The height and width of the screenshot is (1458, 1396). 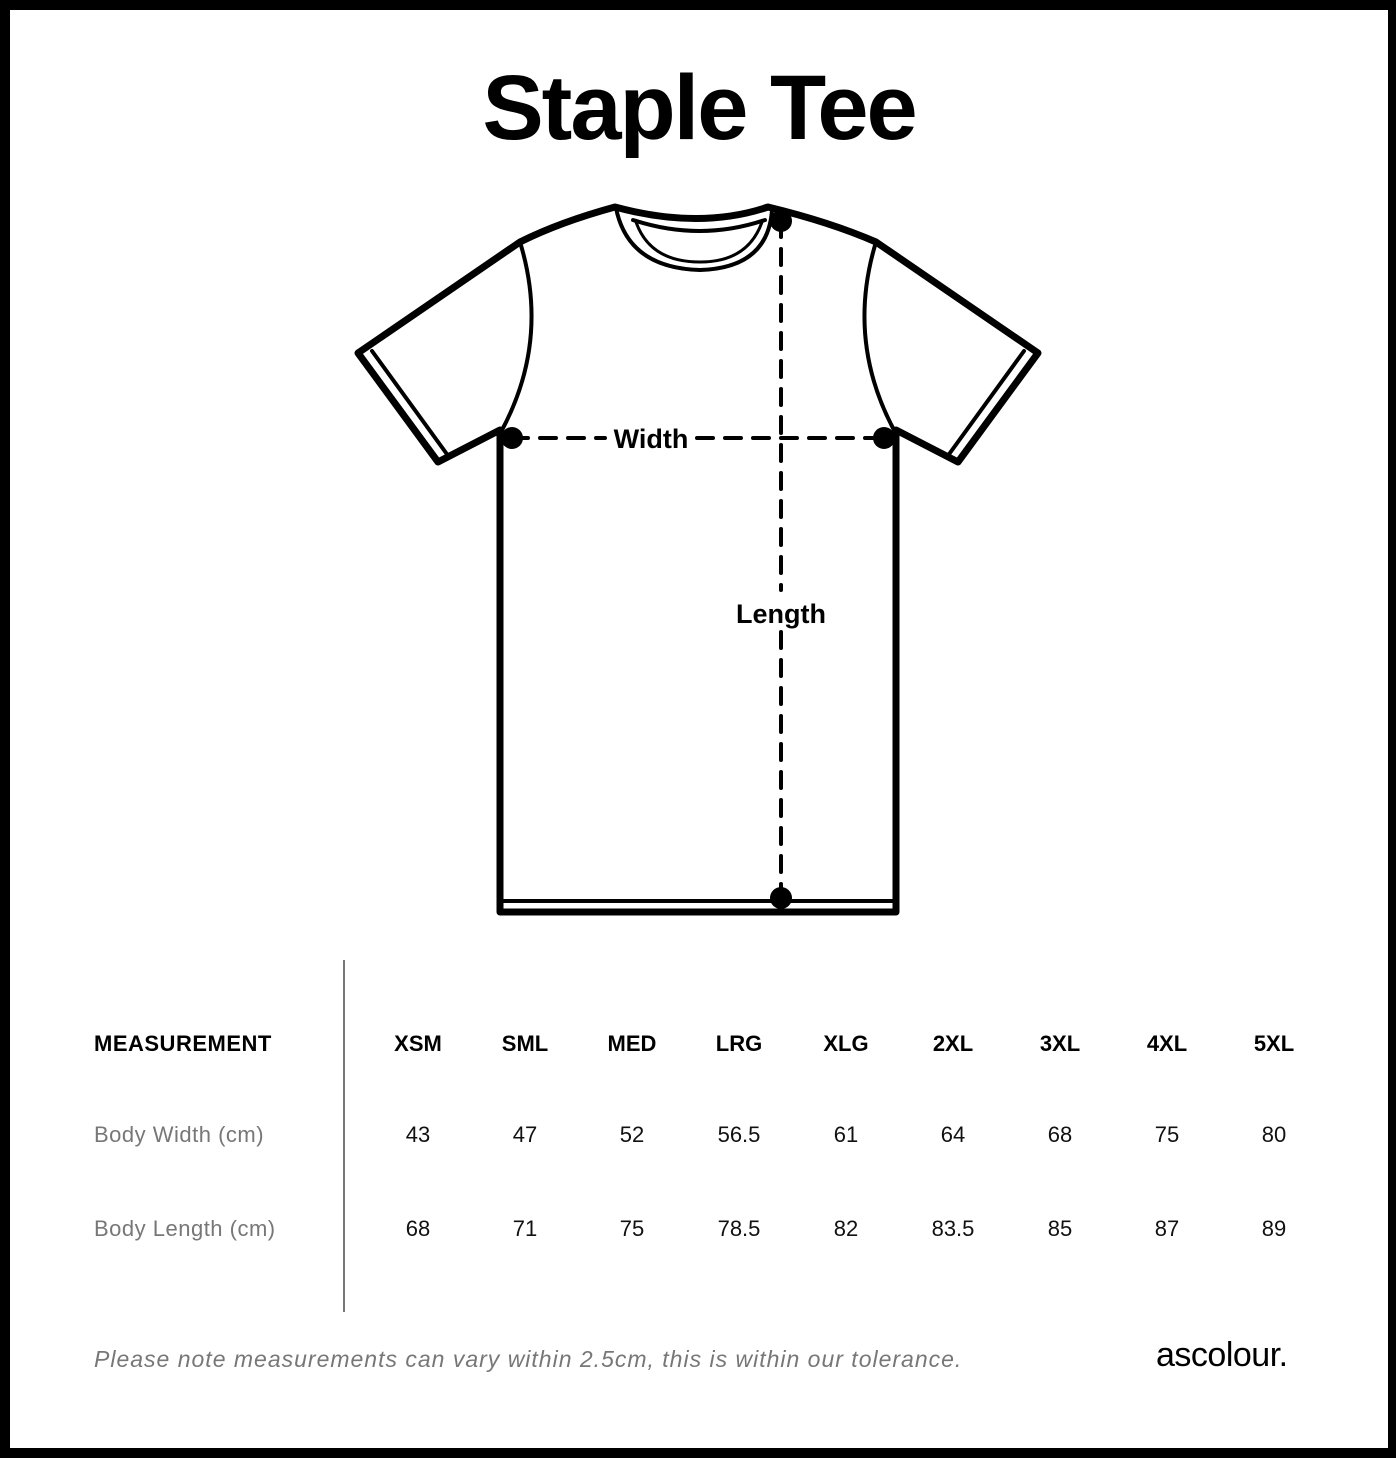 What do you see at coordinates (1167, 1043) in the screenshot?
I see `size-header: 4XL` at bounding box center [1167, 1043].